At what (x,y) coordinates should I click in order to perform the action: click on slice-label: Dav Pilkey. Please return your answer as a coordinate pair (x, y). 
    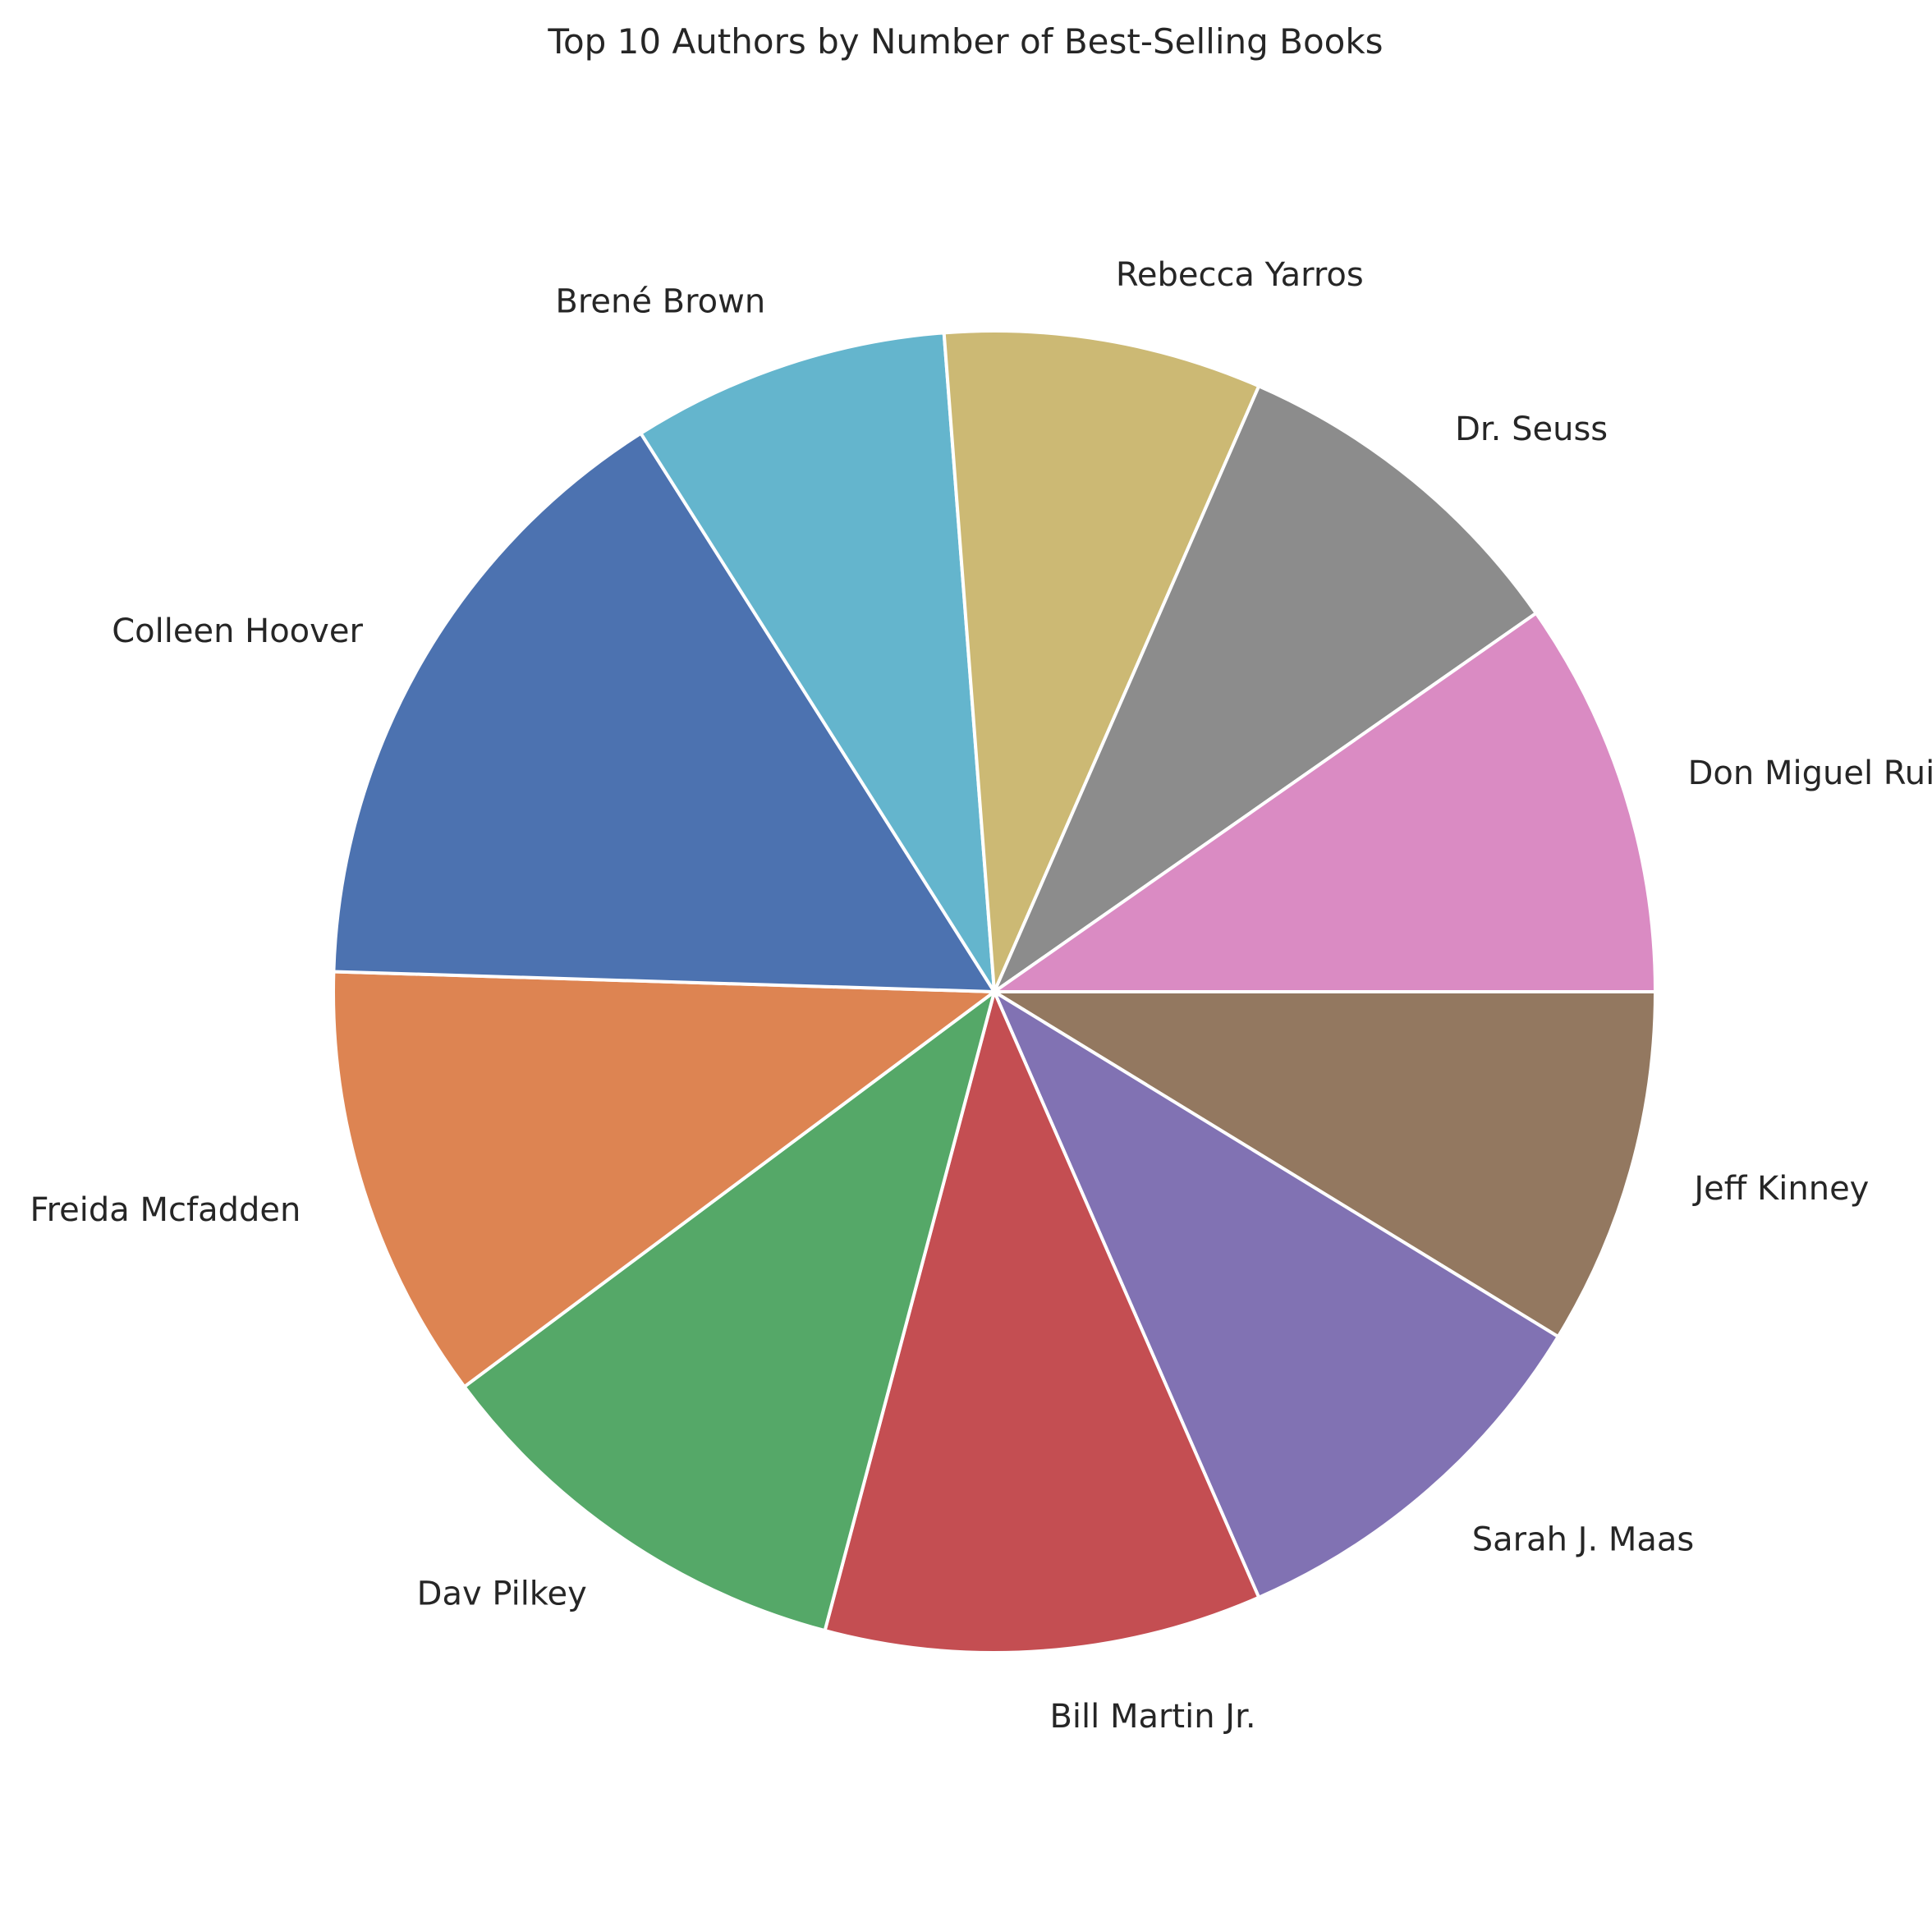
    Looking at the image, I should click on (502, 1593).